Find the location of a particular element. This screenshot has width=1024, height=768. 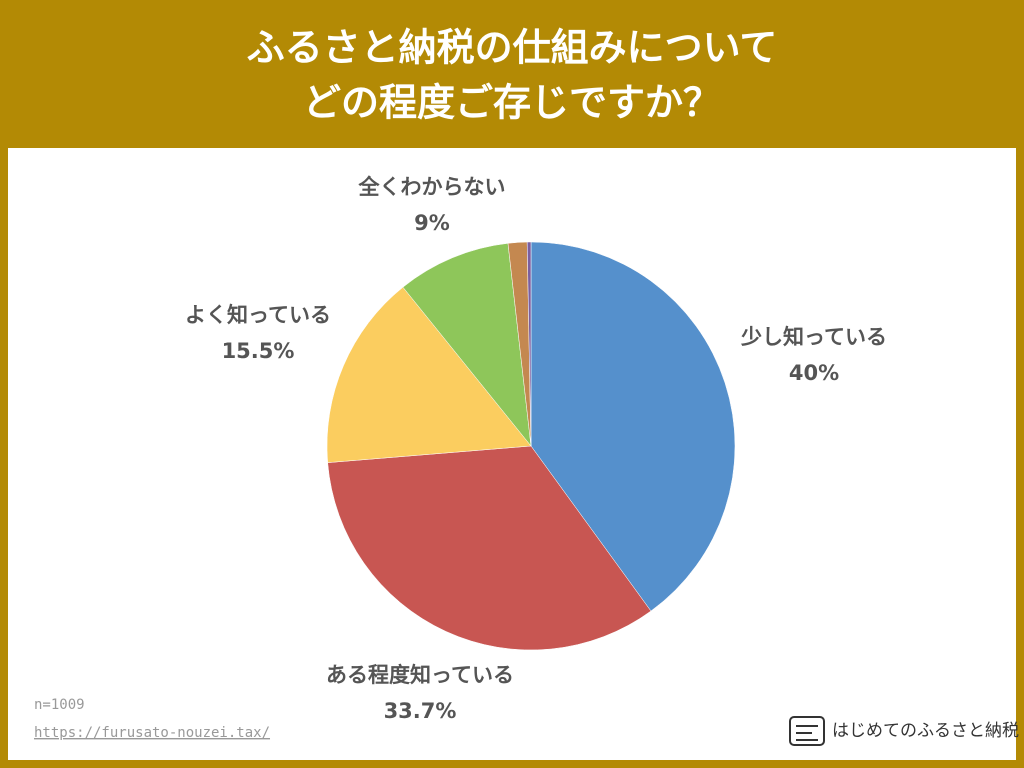

slice-label: よく知っている is located at coordinates (258, 315).